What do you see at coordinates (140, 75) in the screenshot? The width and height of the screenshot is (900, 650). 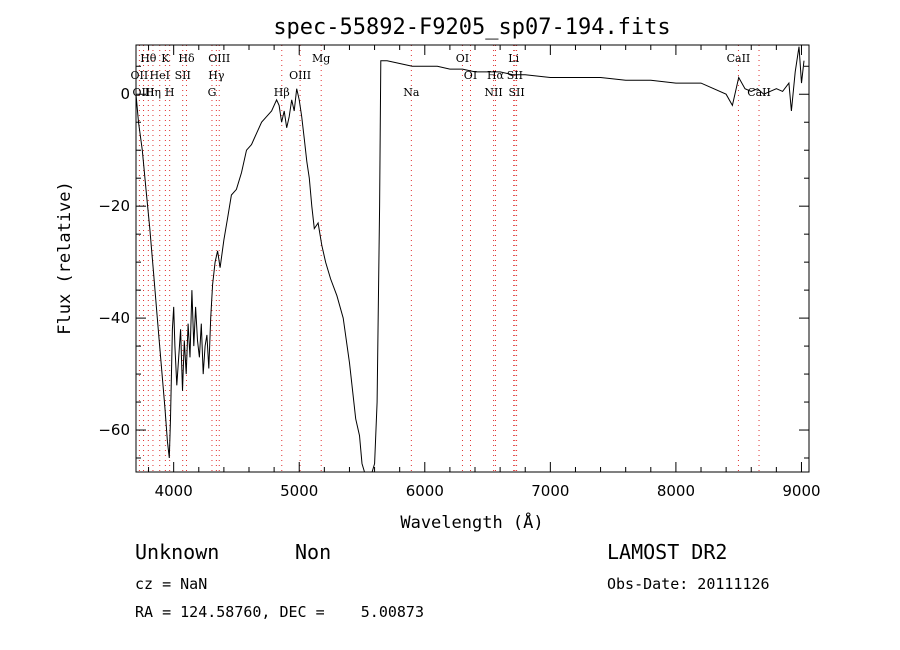 I see `line-label-8: OII` at bounding box center [140, 75].